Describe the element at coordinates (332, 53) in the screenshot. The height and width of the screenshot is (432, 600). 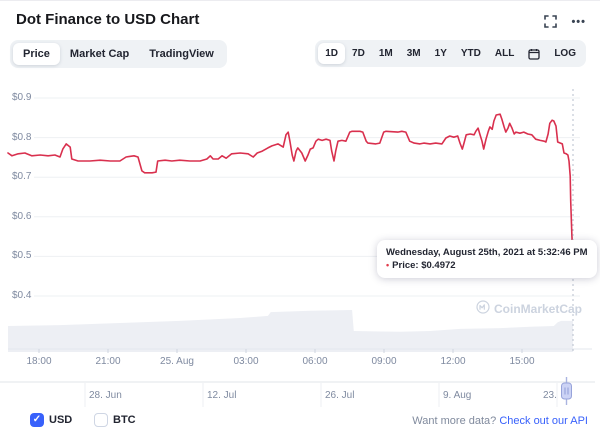
I see `range-1d: 1D` at that location.